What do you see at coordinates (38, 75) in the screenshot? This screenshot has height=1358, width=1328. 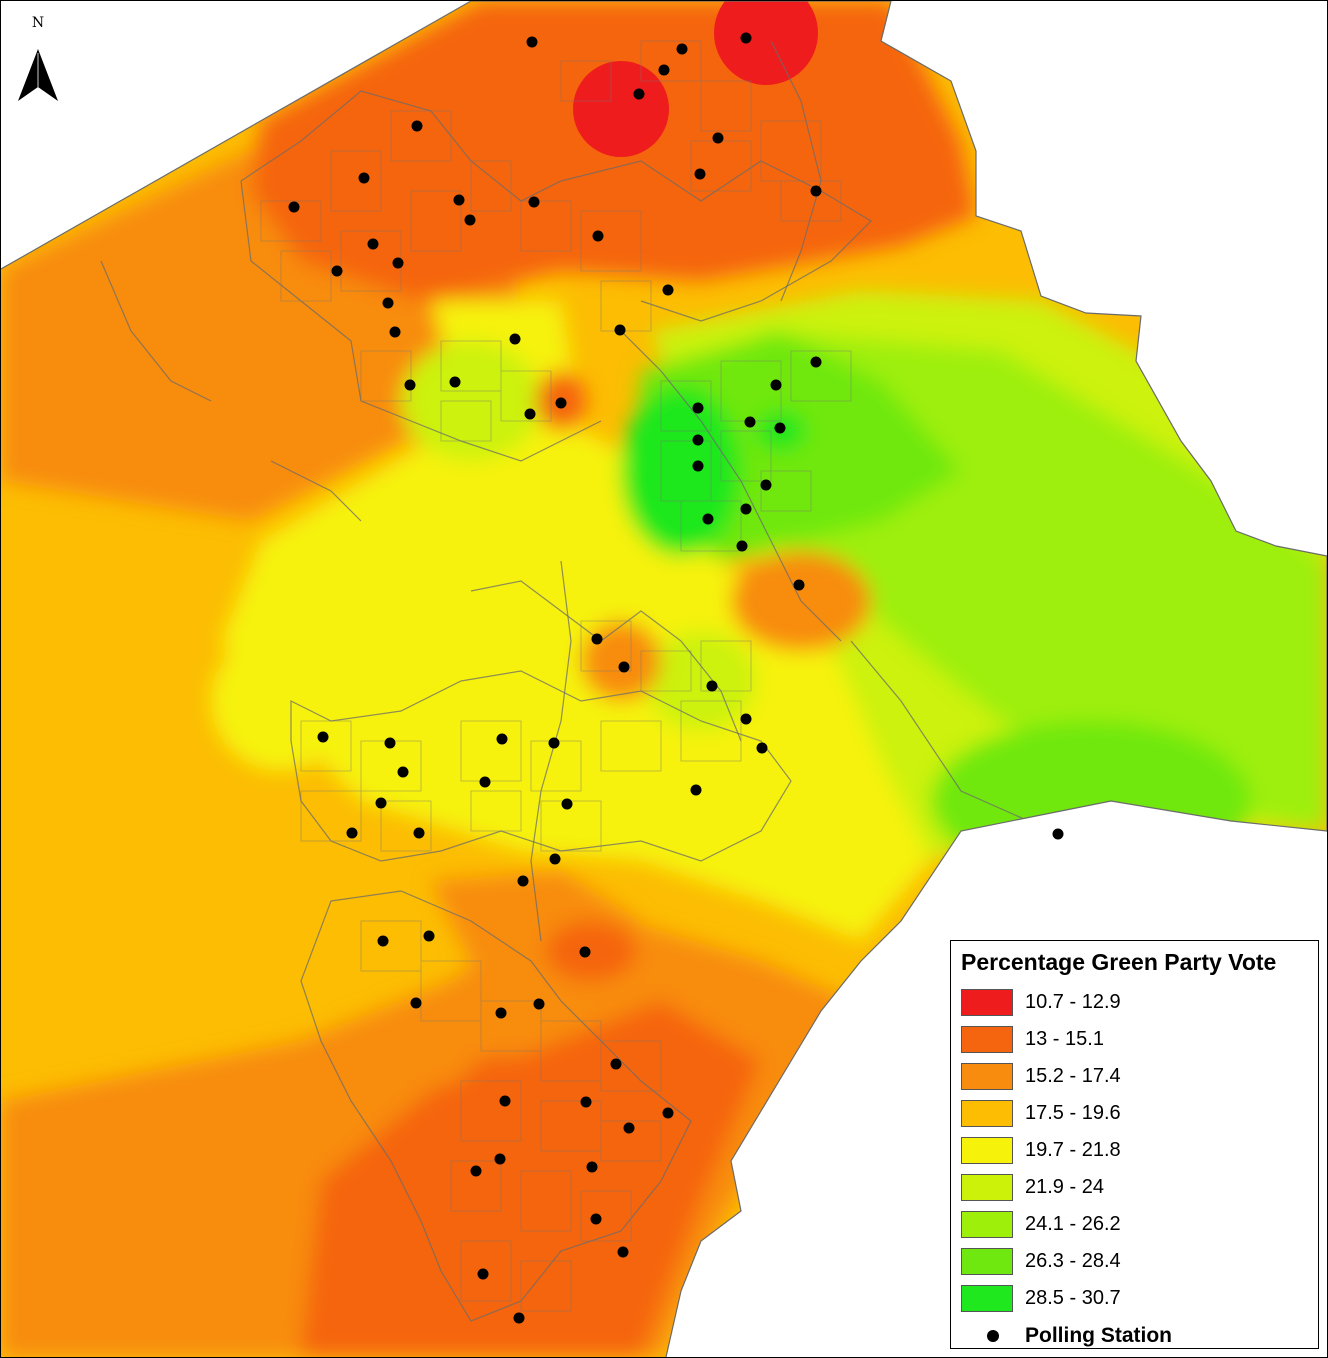 I see `north-arrow-icon` at bounding box center [38, 75].